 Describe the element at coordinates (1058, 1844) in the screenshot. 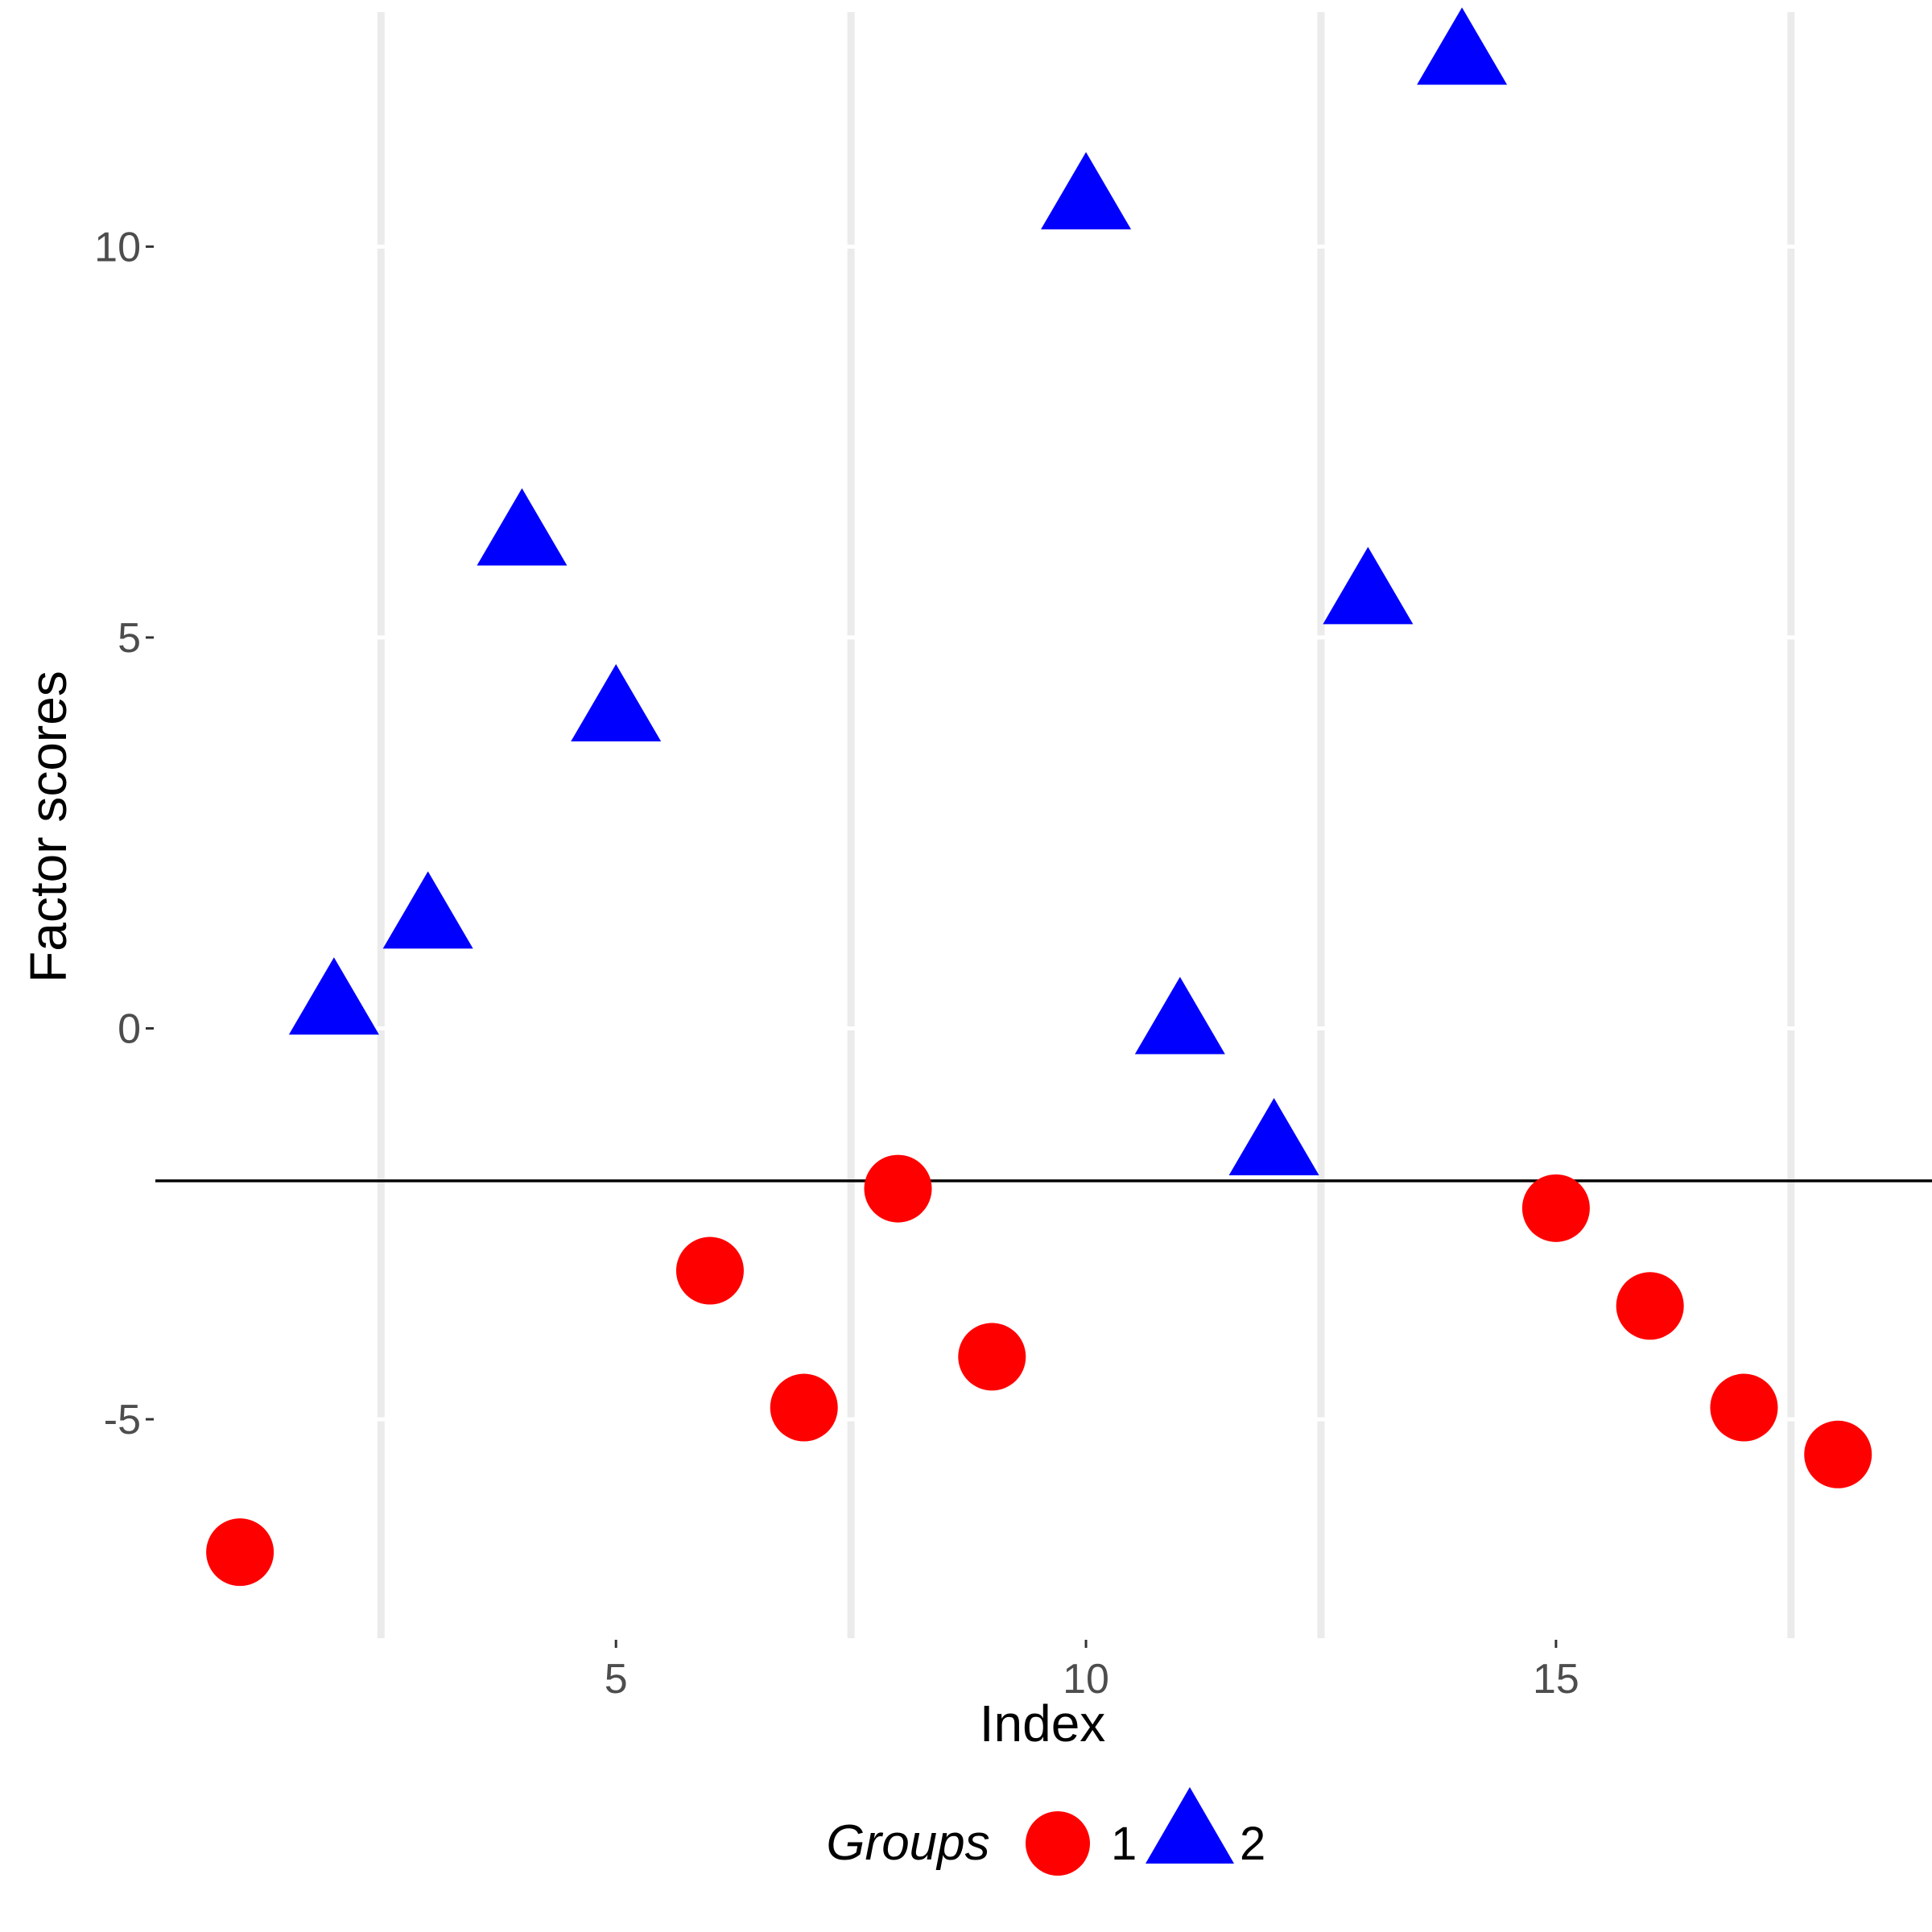

I see `legend-key-circle` at that location.